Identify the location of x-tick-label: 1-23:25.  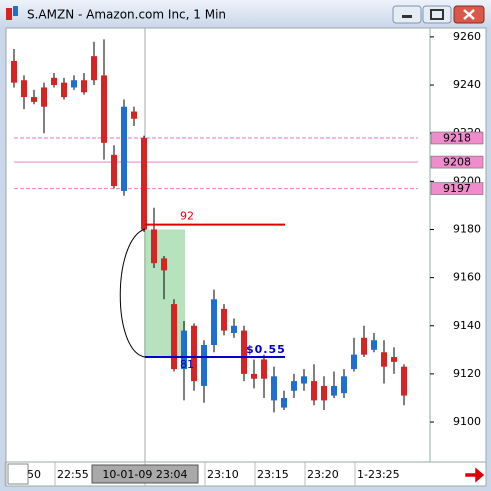
(378, 474).